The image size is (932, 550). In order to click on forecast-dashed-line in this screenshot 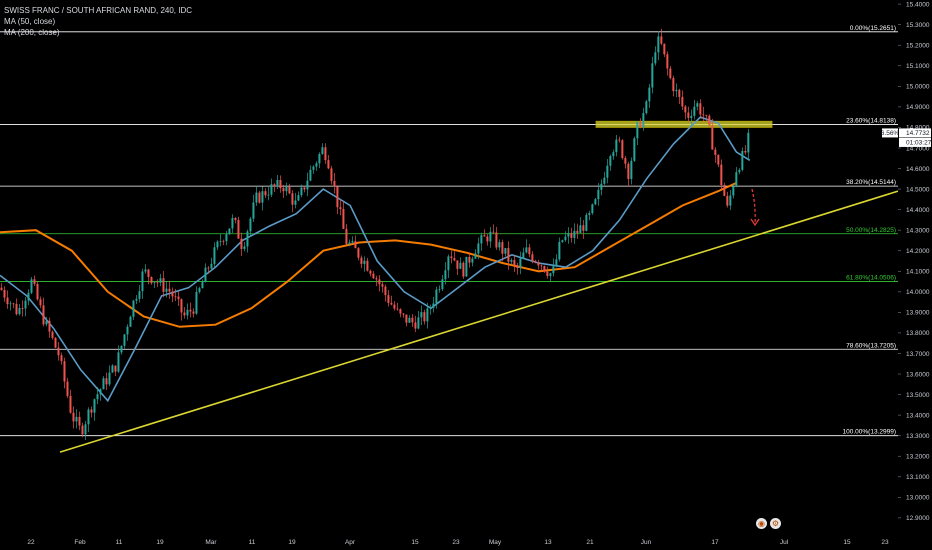, I will do `click(753, 206)`.